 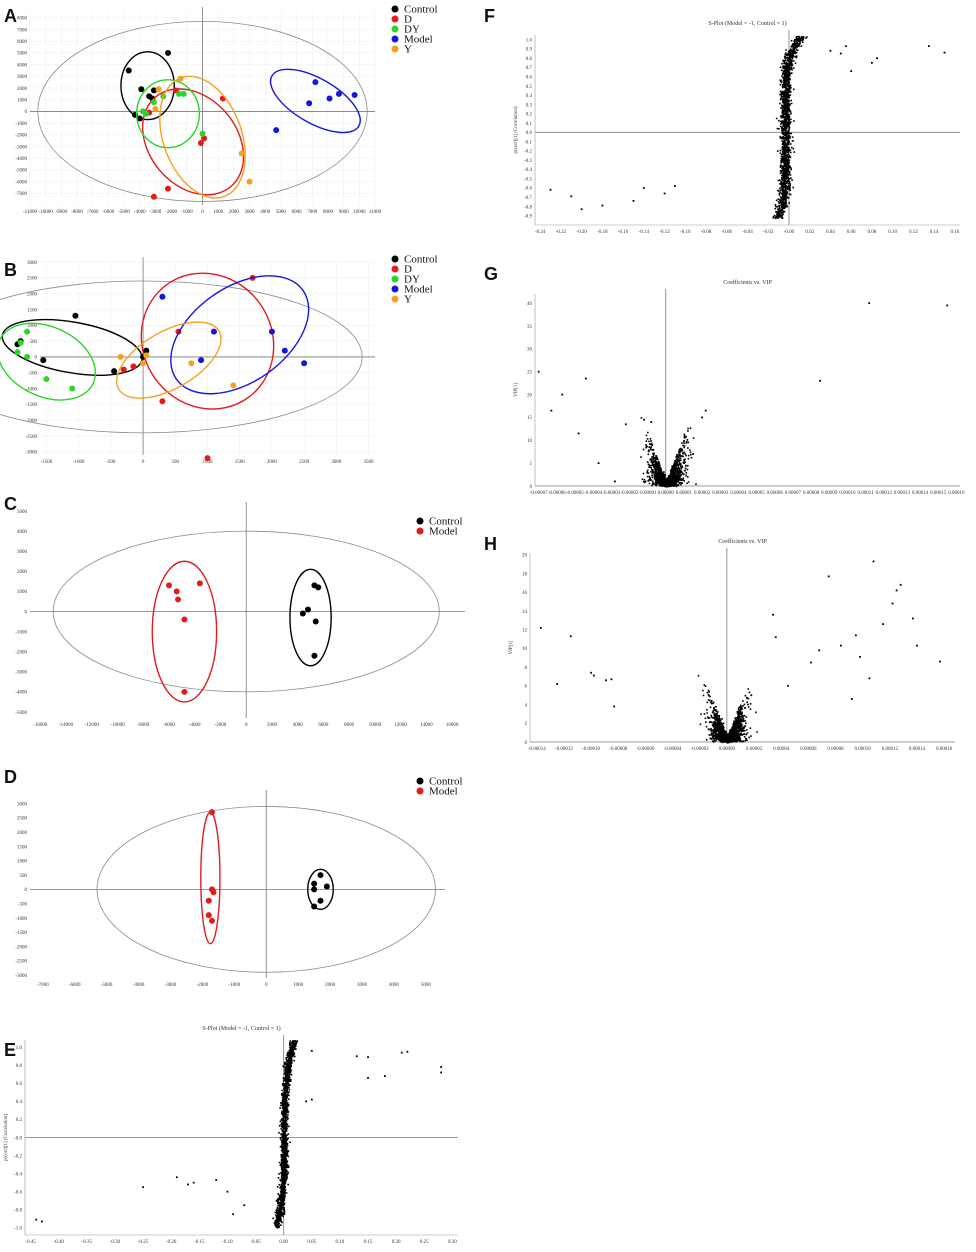 What do you see at coordinates (629, 493) in the screenshot?
I see `x-tick-label: -0.00002` at bounding box center [629, 493].